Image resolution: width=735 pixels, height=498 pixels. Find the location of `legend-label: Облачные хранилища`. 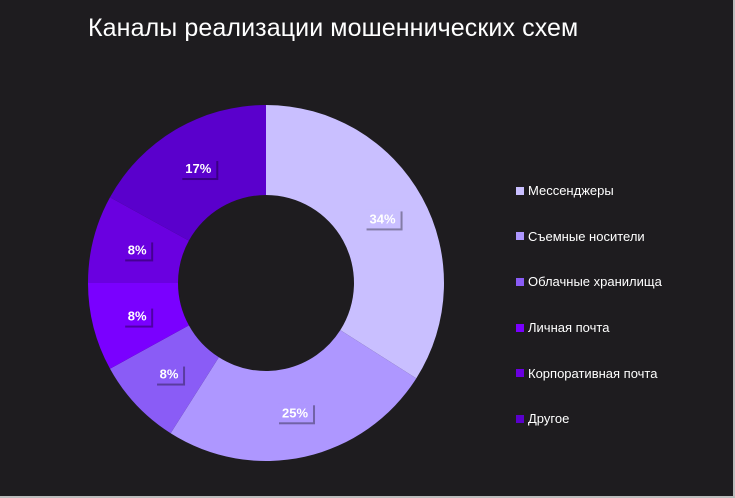

legend-label: Облачные хранилища is located at coordinates (595, 282).